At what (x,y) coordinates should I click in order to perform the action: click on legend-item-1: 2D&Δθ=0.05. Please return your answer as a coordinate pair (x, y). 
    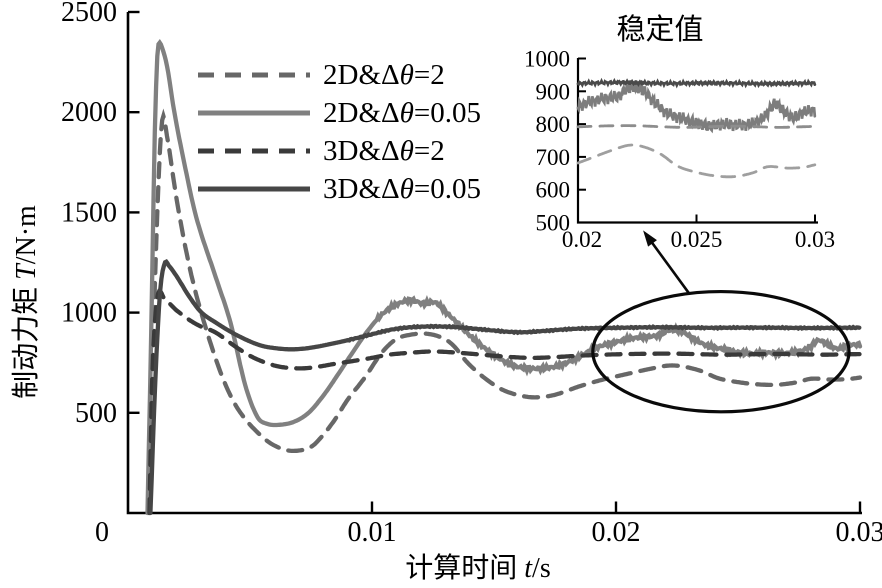
    Looking at the image, I should click on (339, 113).